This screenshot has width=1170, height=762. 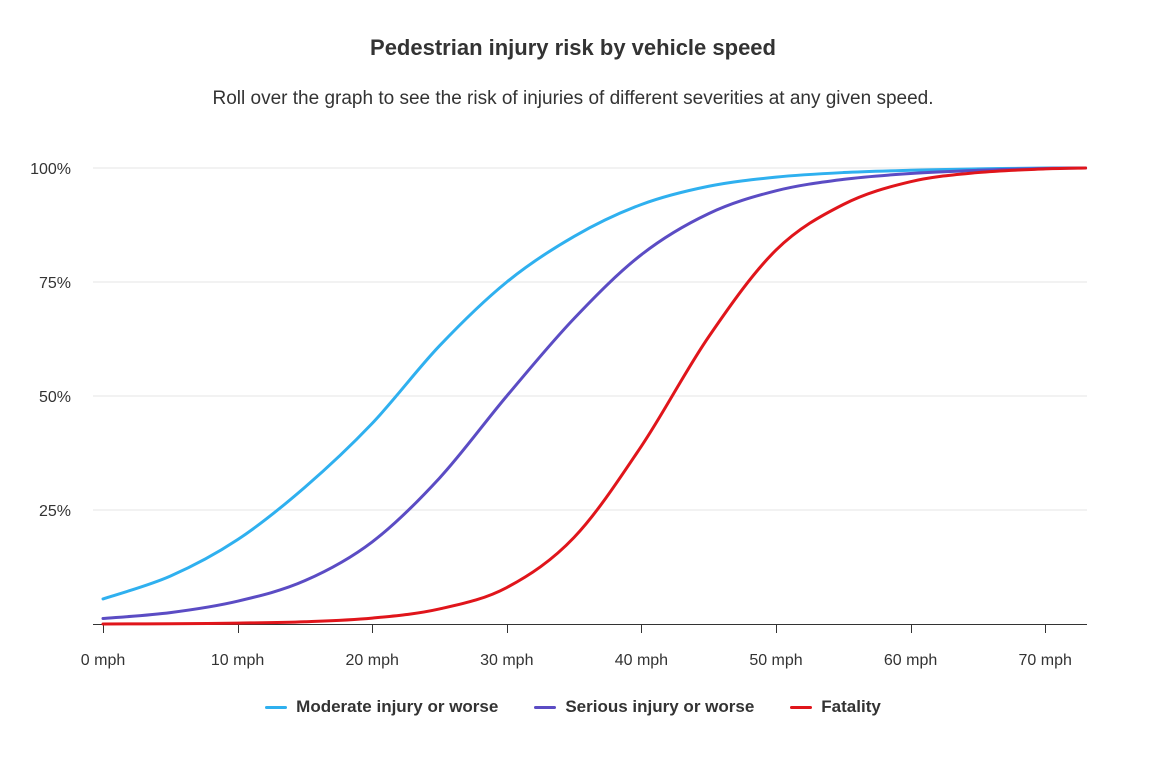 I want to click on y-tick-label: 25%, so click(x=55, y=511).